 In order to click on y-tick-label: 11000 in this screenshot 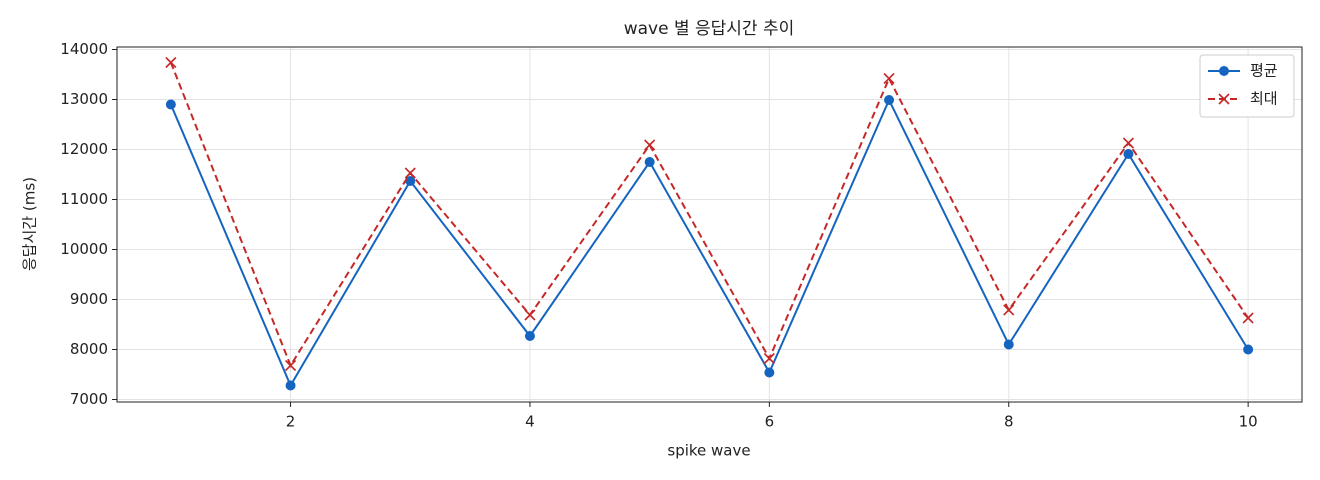, I will do `click(84, 199)`.